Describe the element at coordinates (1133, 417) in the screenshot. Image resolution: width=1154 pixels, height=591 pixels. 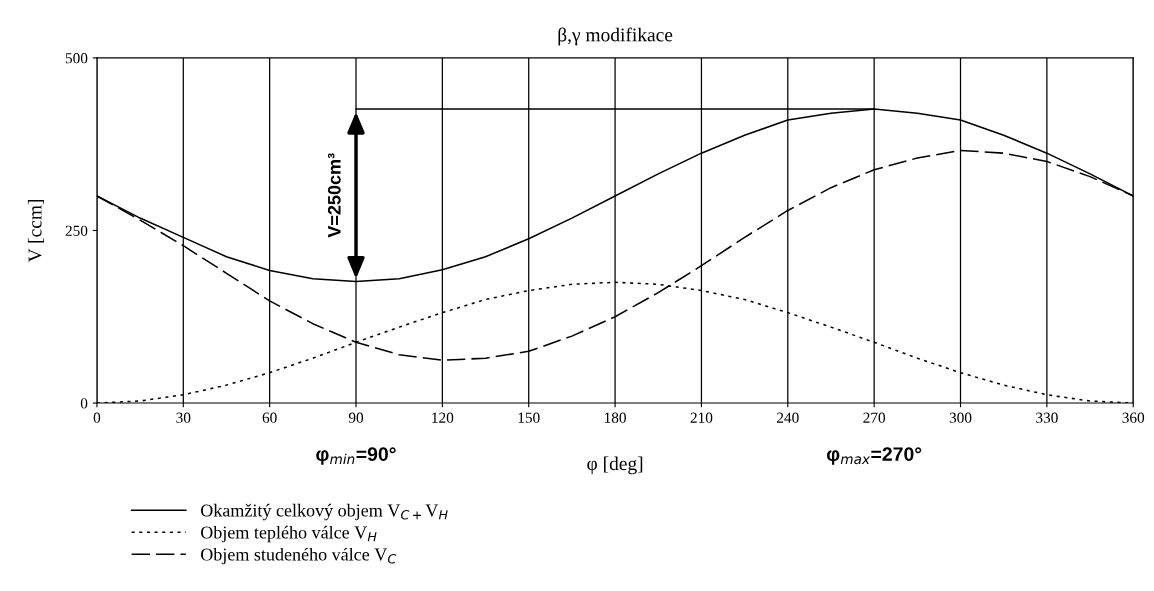
I see `x-tick-label: 360` at that location.